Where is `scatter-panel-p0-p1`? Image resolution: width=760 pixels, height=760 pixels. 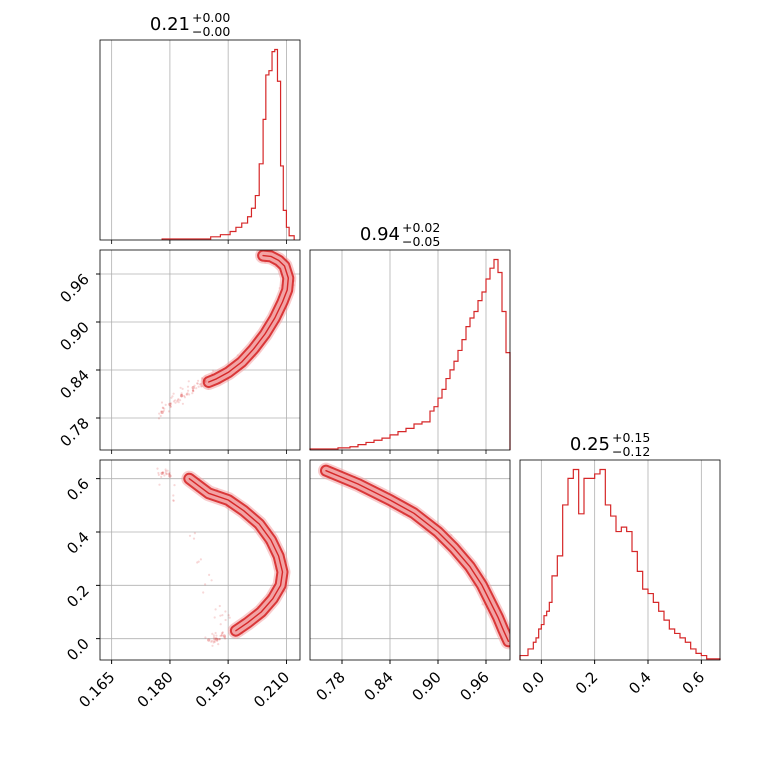 scatter-panel-p0-p1 is located at coordinates (198, 351).